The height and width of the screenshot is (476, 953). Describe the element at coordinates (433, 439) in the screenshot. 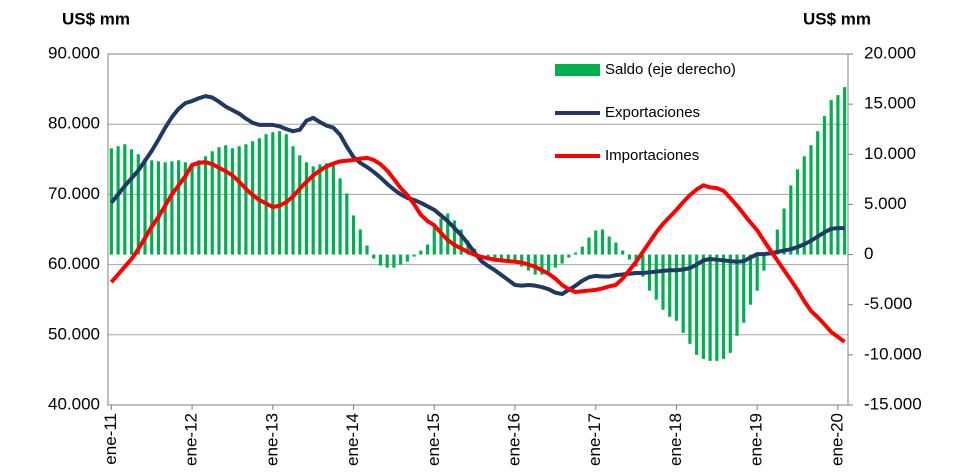

I see `x-tick-label: ene-15` at that location.